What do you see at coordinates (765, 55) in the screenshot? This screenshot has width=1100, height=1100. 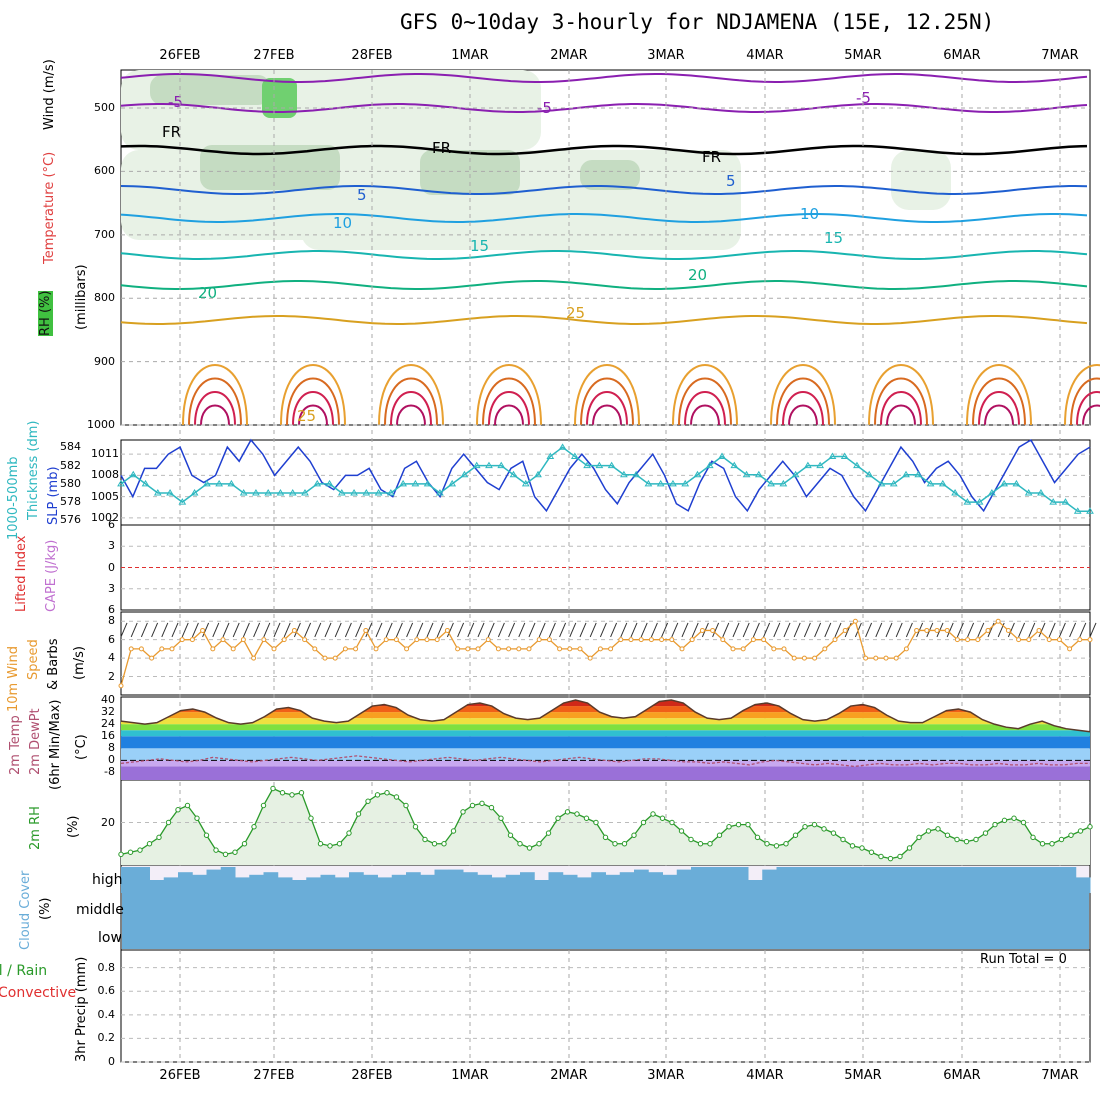 I see `date-label-top: 4MAR` at bounding box center [765, 55].